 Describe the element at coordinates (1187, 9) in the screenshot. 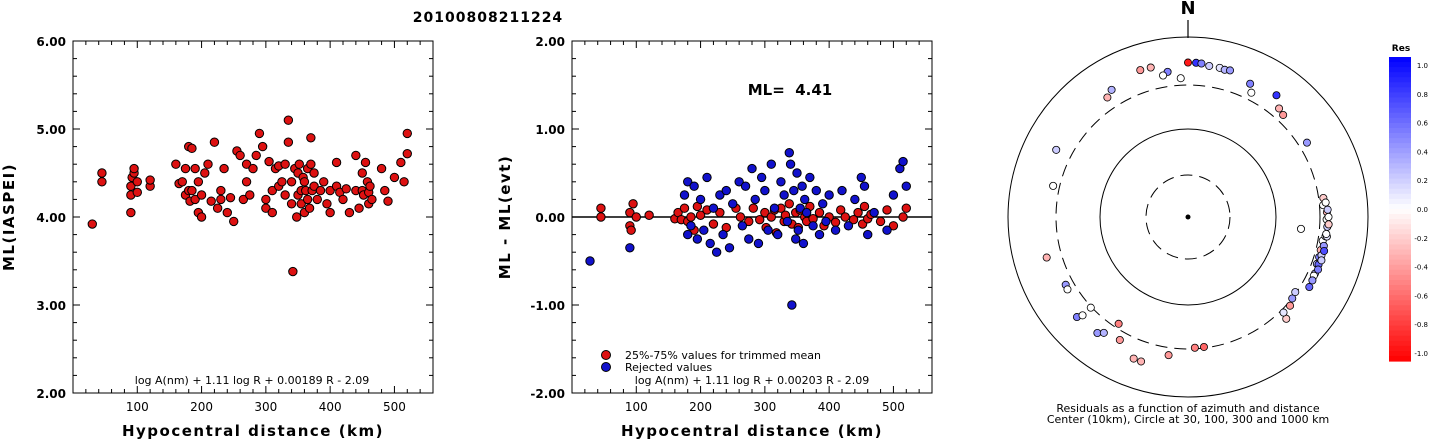

I see `north-label: N` at that location.